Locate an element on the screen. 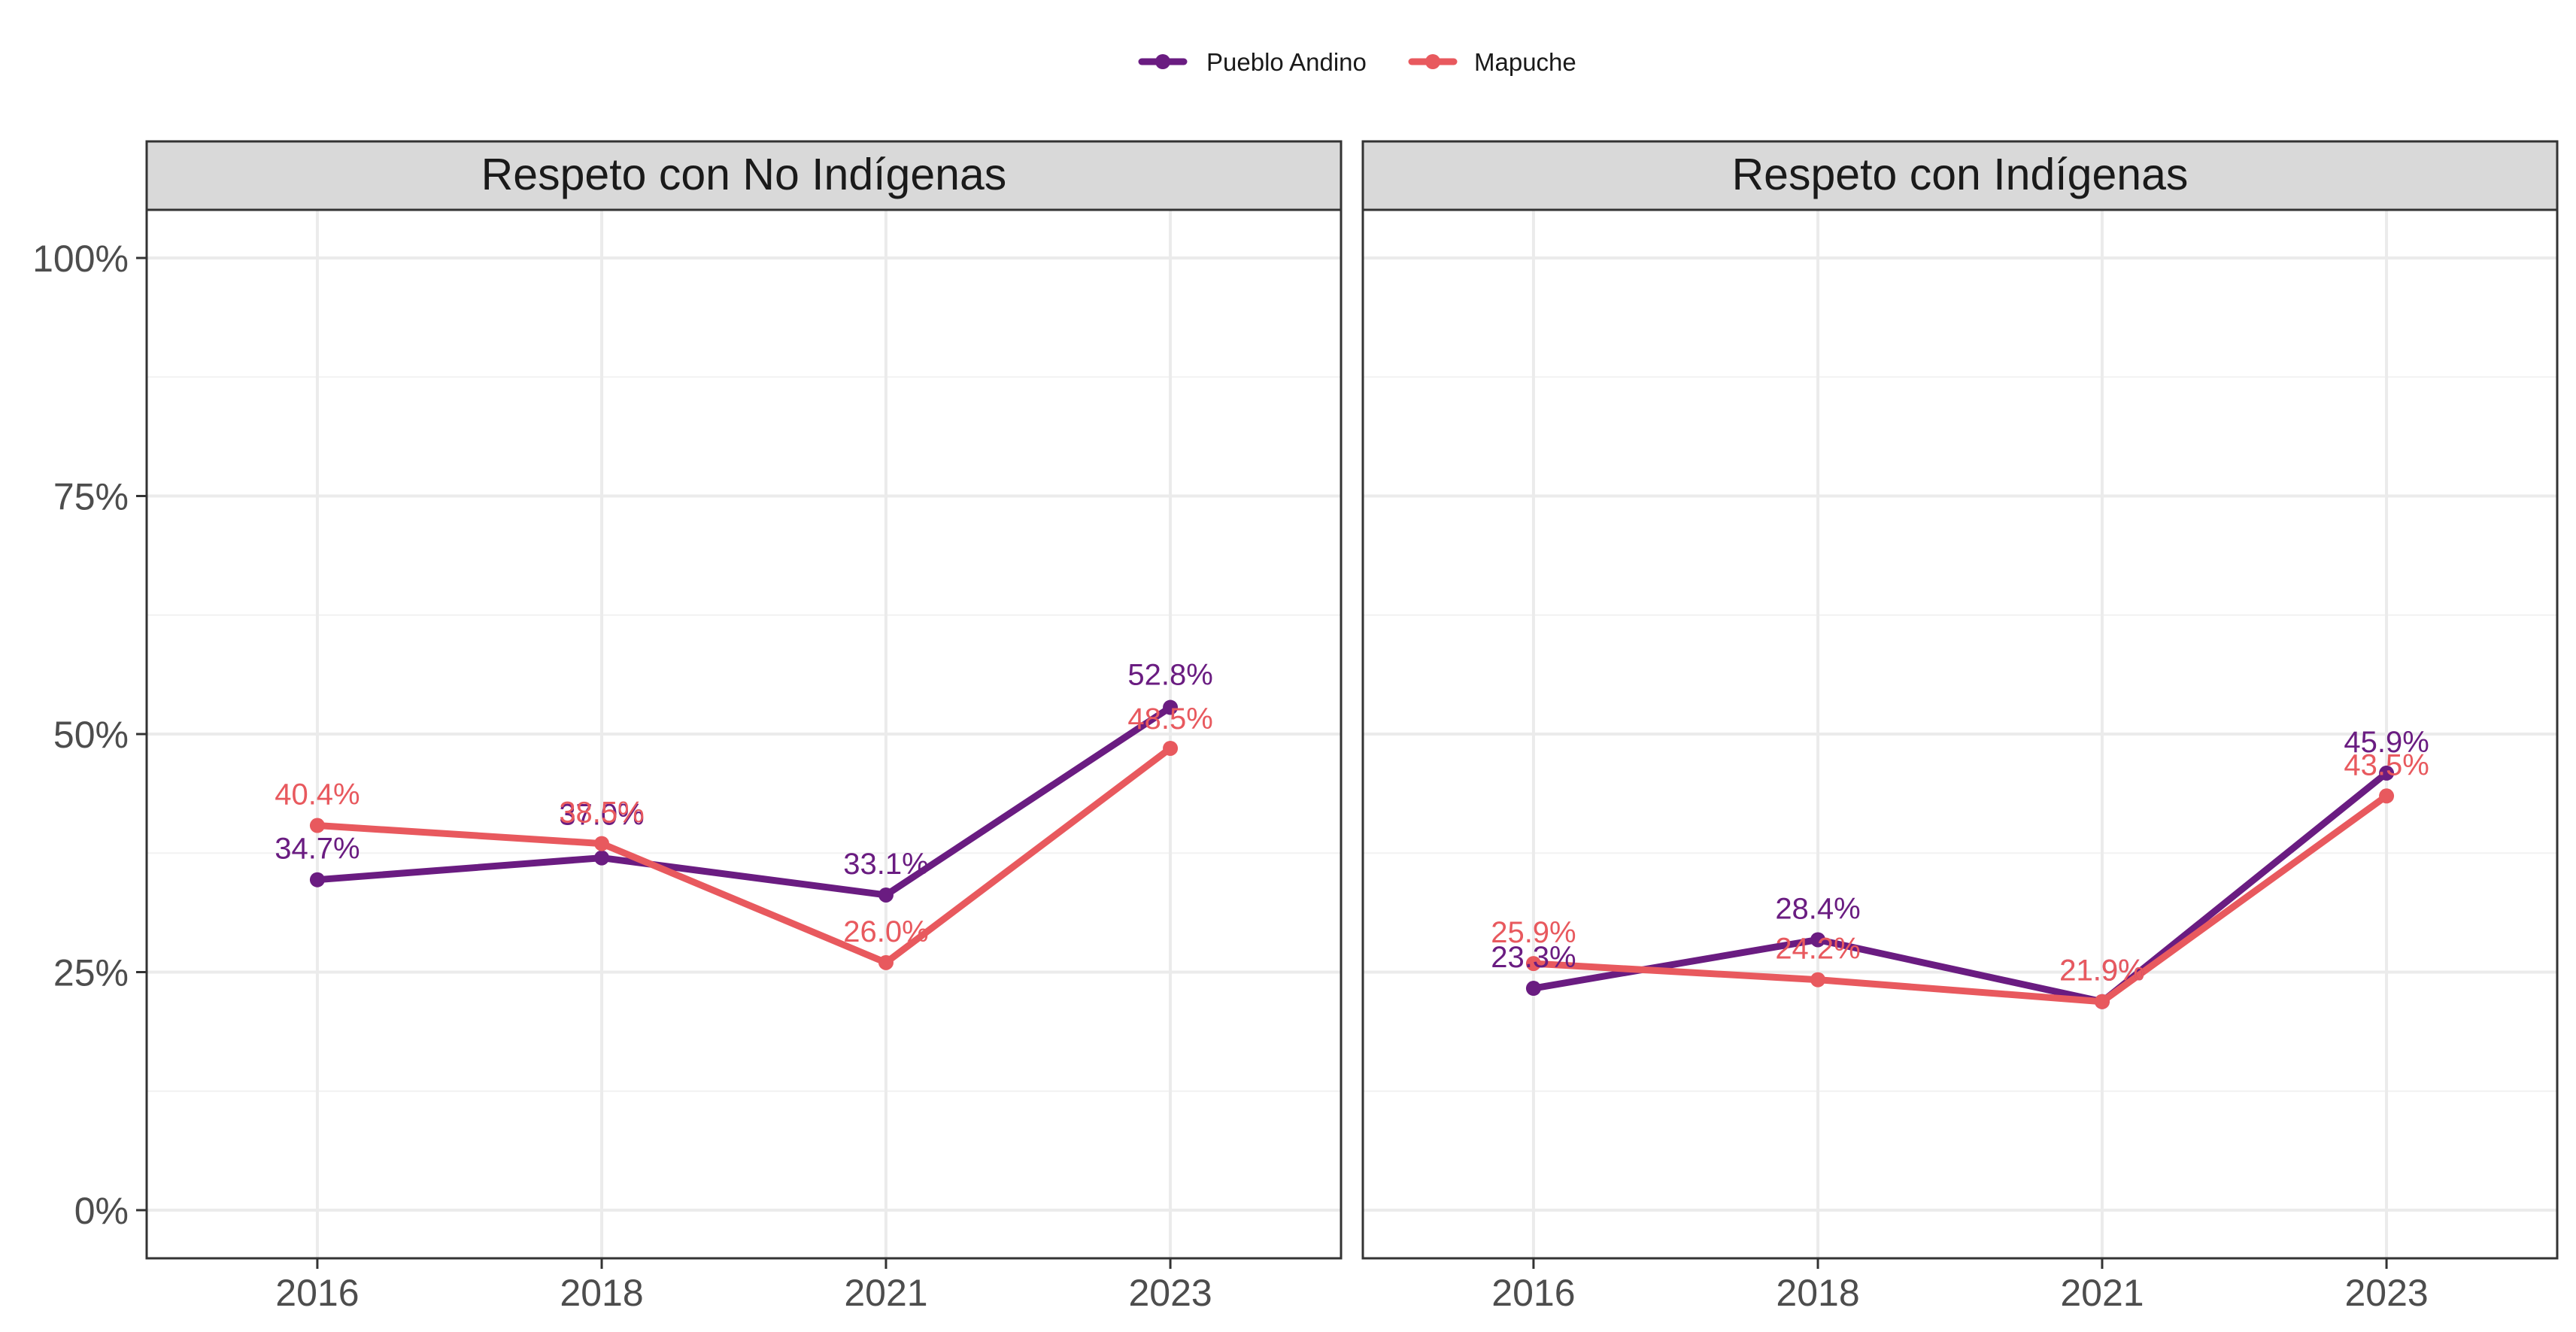 The height and width of the screenshot is (1332, 2576). data-label: 23.3% is located at coordinates (1533, 957).